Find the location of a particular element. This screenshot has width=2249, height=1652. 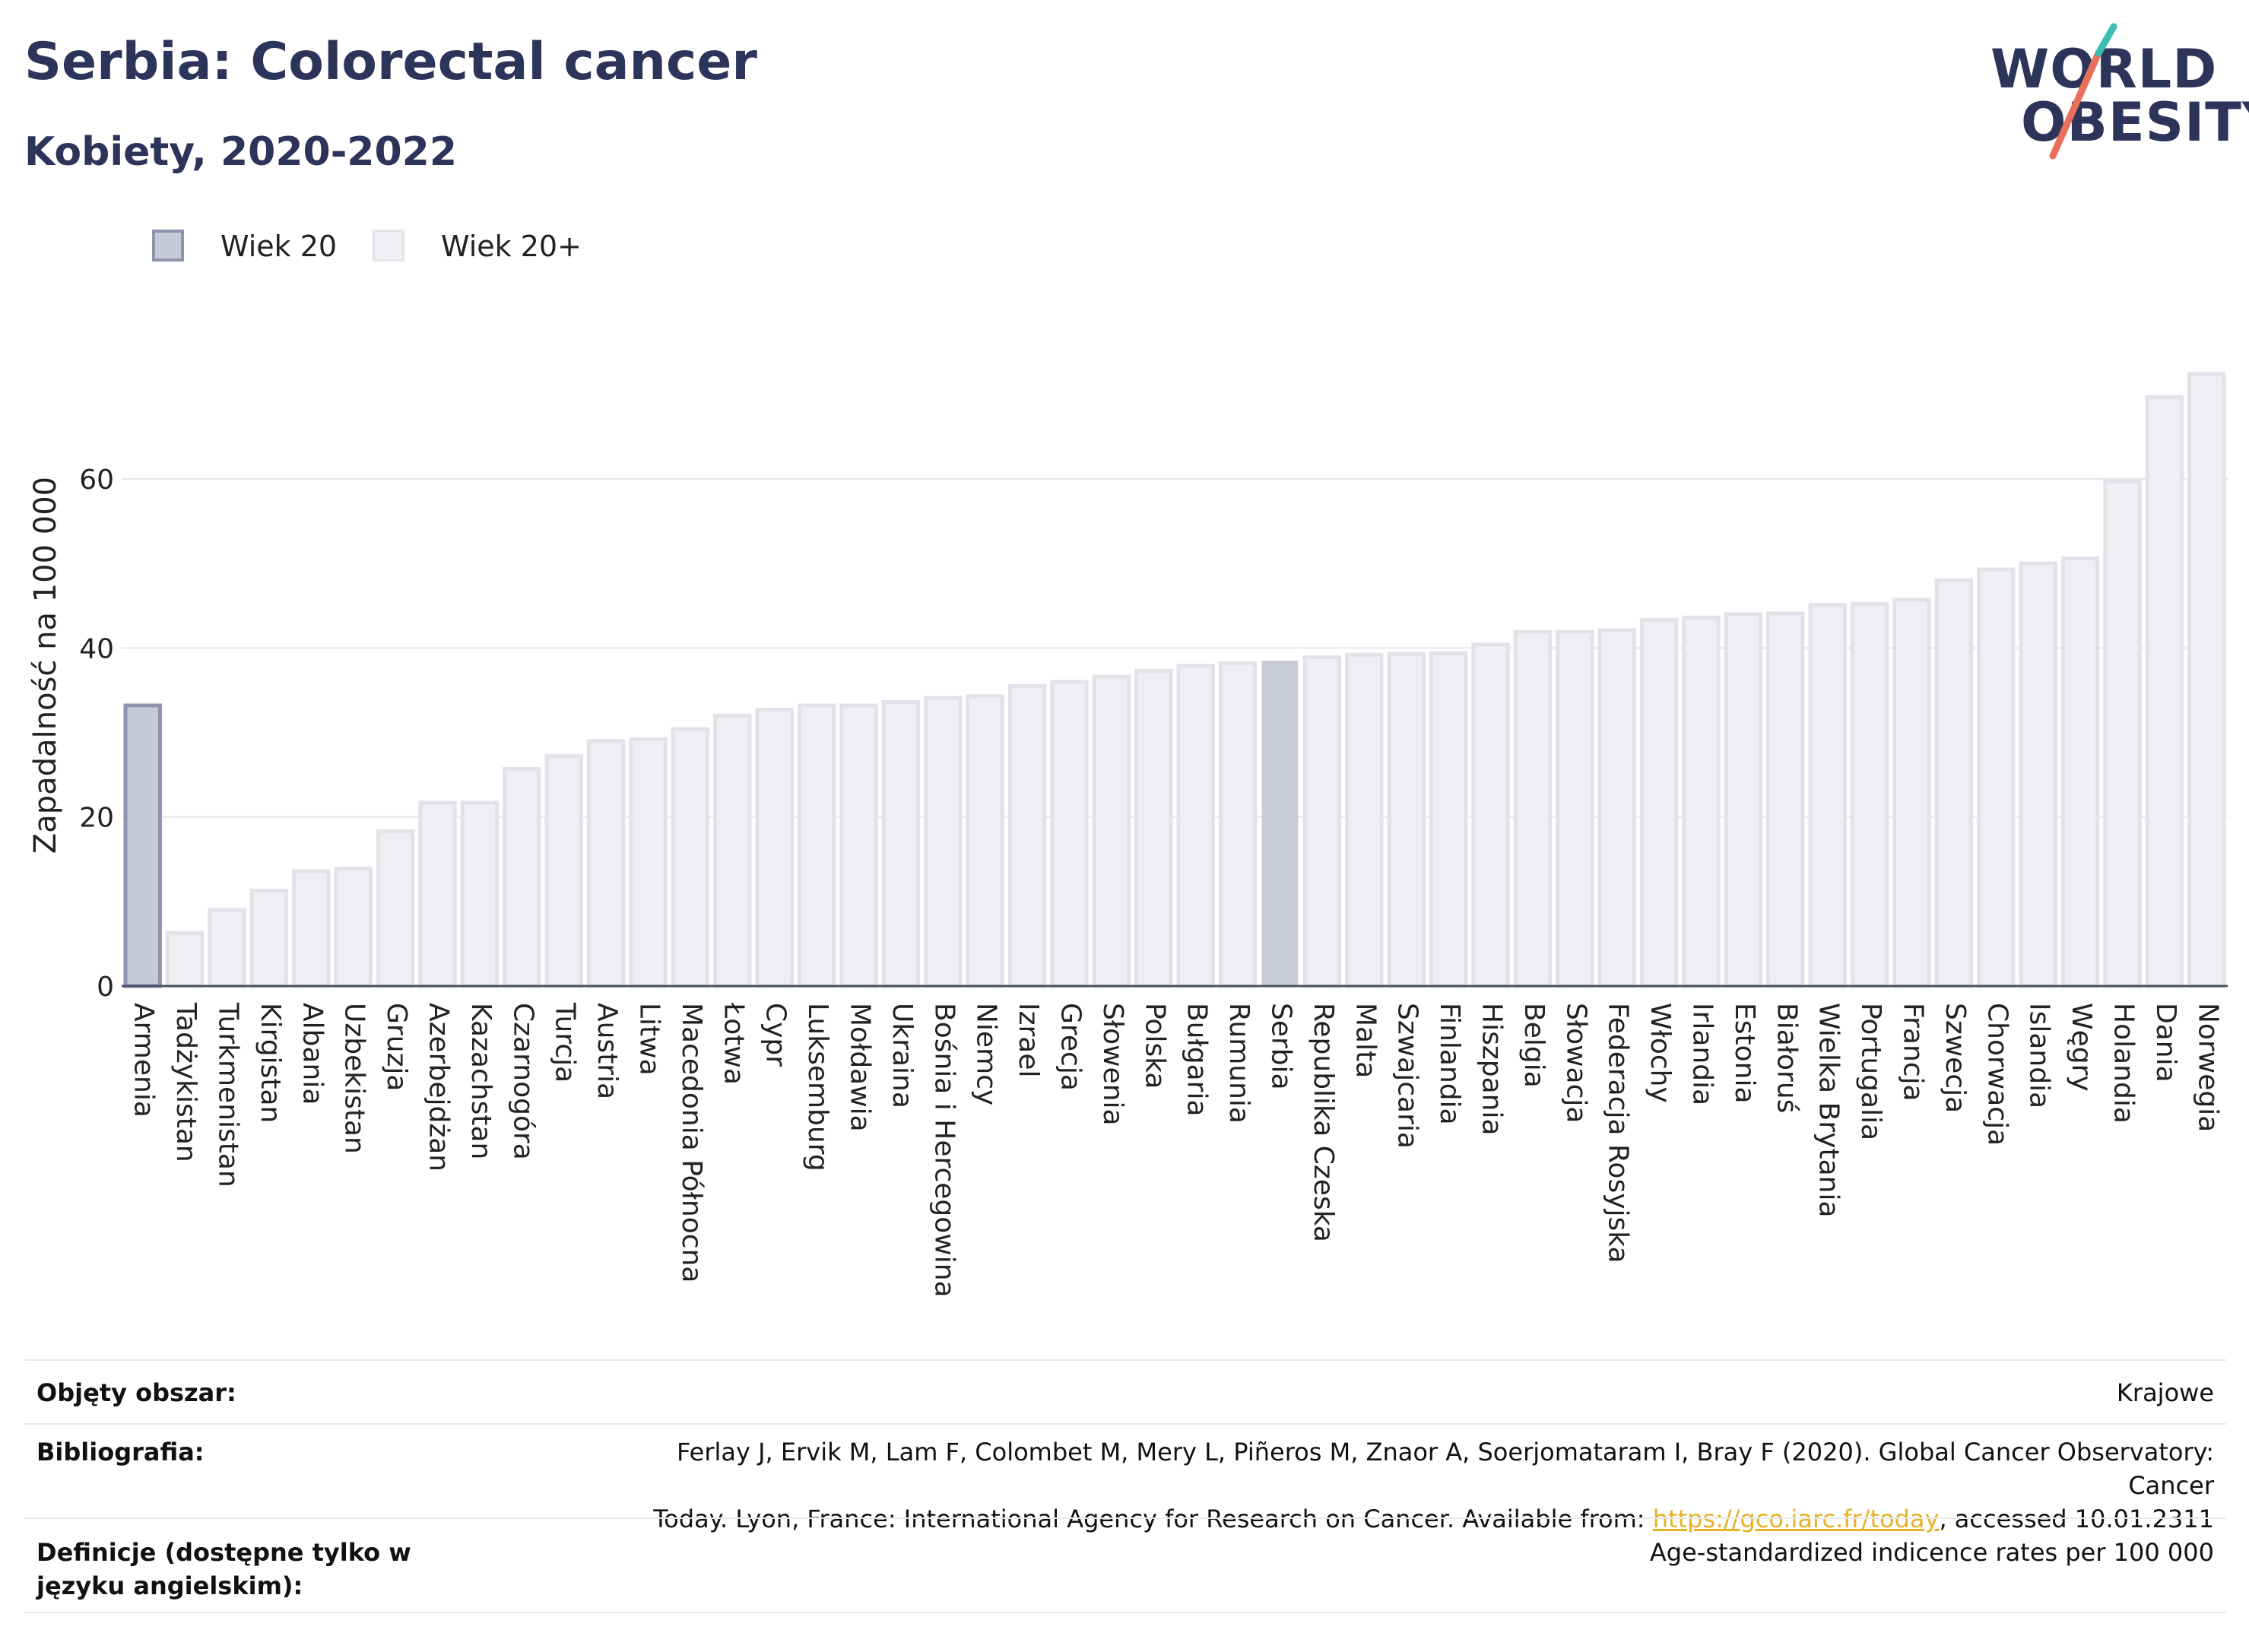

bar-kazachstan is located at coordinates (480, 894).